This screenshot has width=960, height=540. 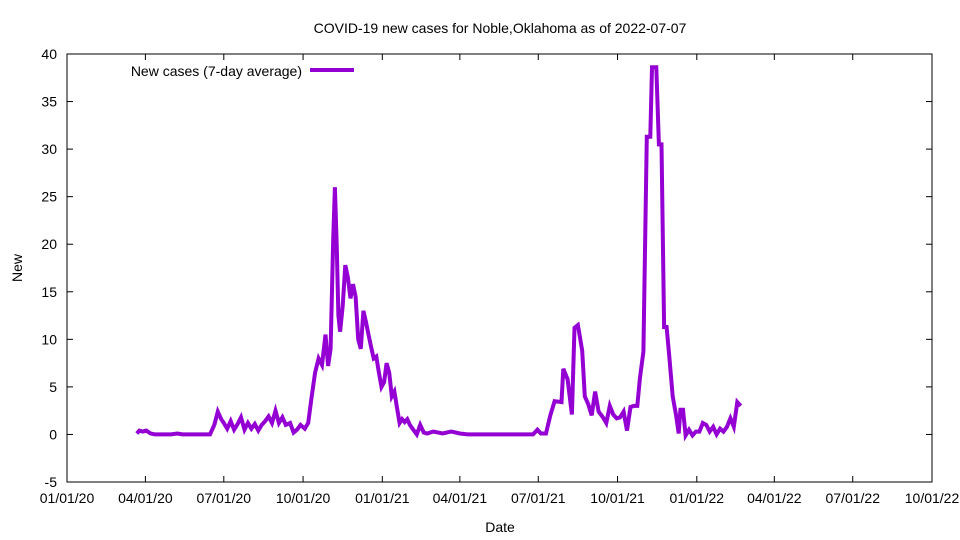 What do you see at coordinates (145, 498) in the screenshot?
I see `x-tick-label: 04/01/20` at bounding box center [145, 498].